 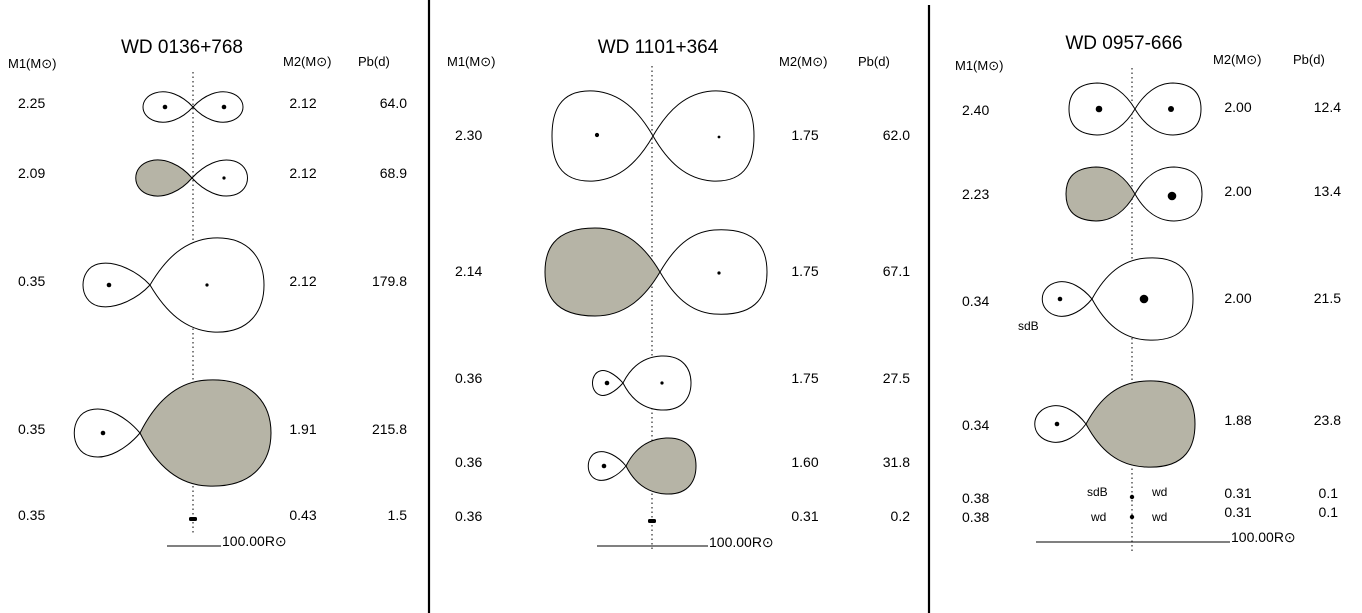 I want to click on m1-value: 2.30, so click(x=468, y=135).